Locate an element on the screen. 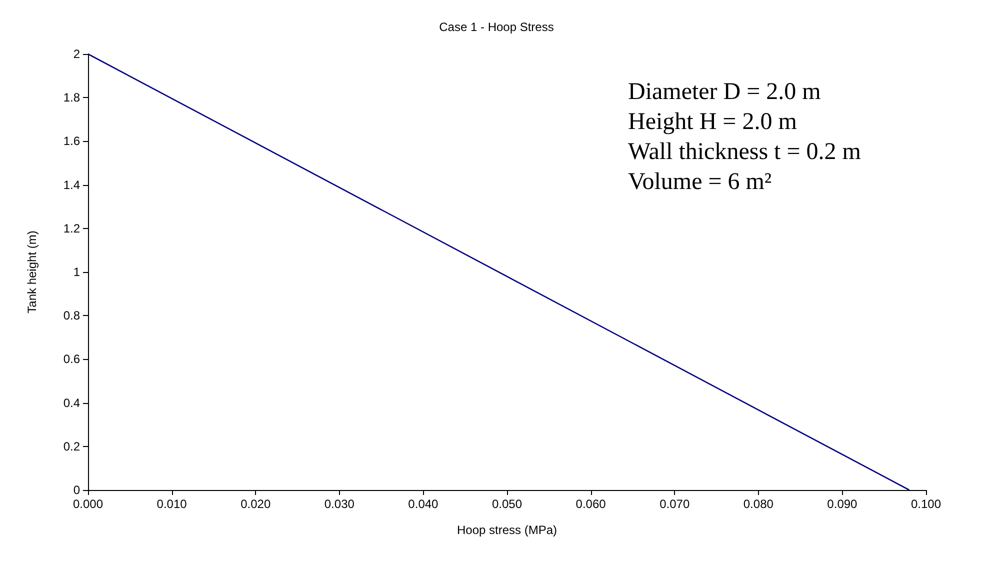 The width and height of the screenshot is (993, 566). y-tick-label: 0.8 is located at coordinates (71, 315).